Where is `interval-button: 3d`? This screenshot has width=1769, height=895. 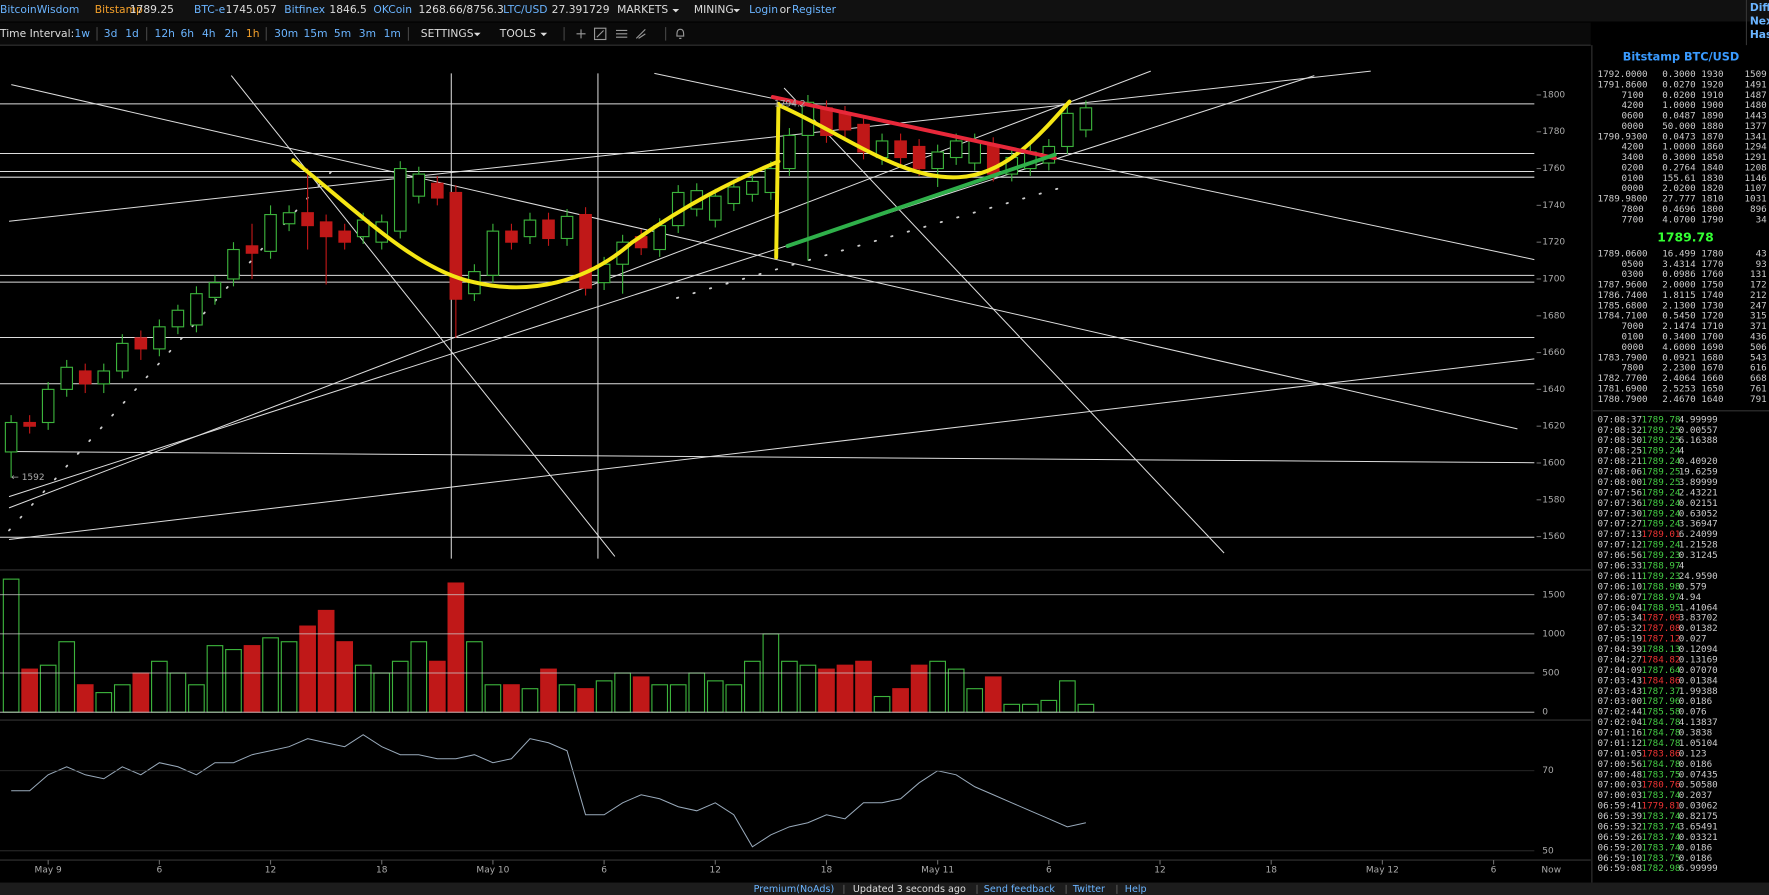 interval-button: 3d is located at coordinates (111, 33).